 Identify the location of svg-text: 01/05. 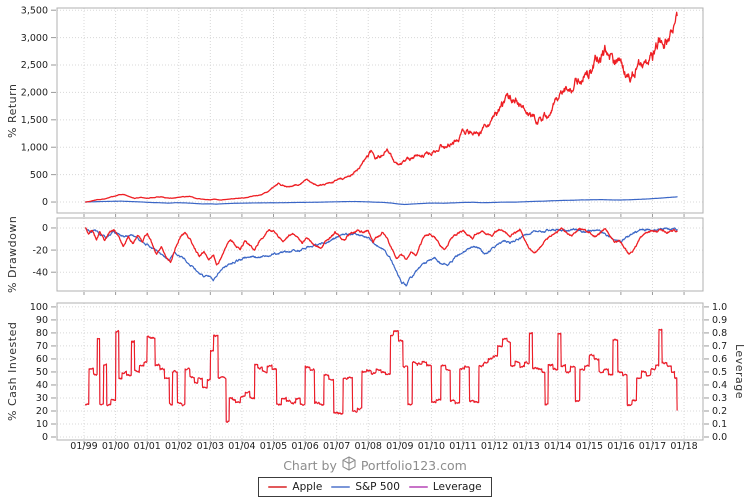
(273, 446).